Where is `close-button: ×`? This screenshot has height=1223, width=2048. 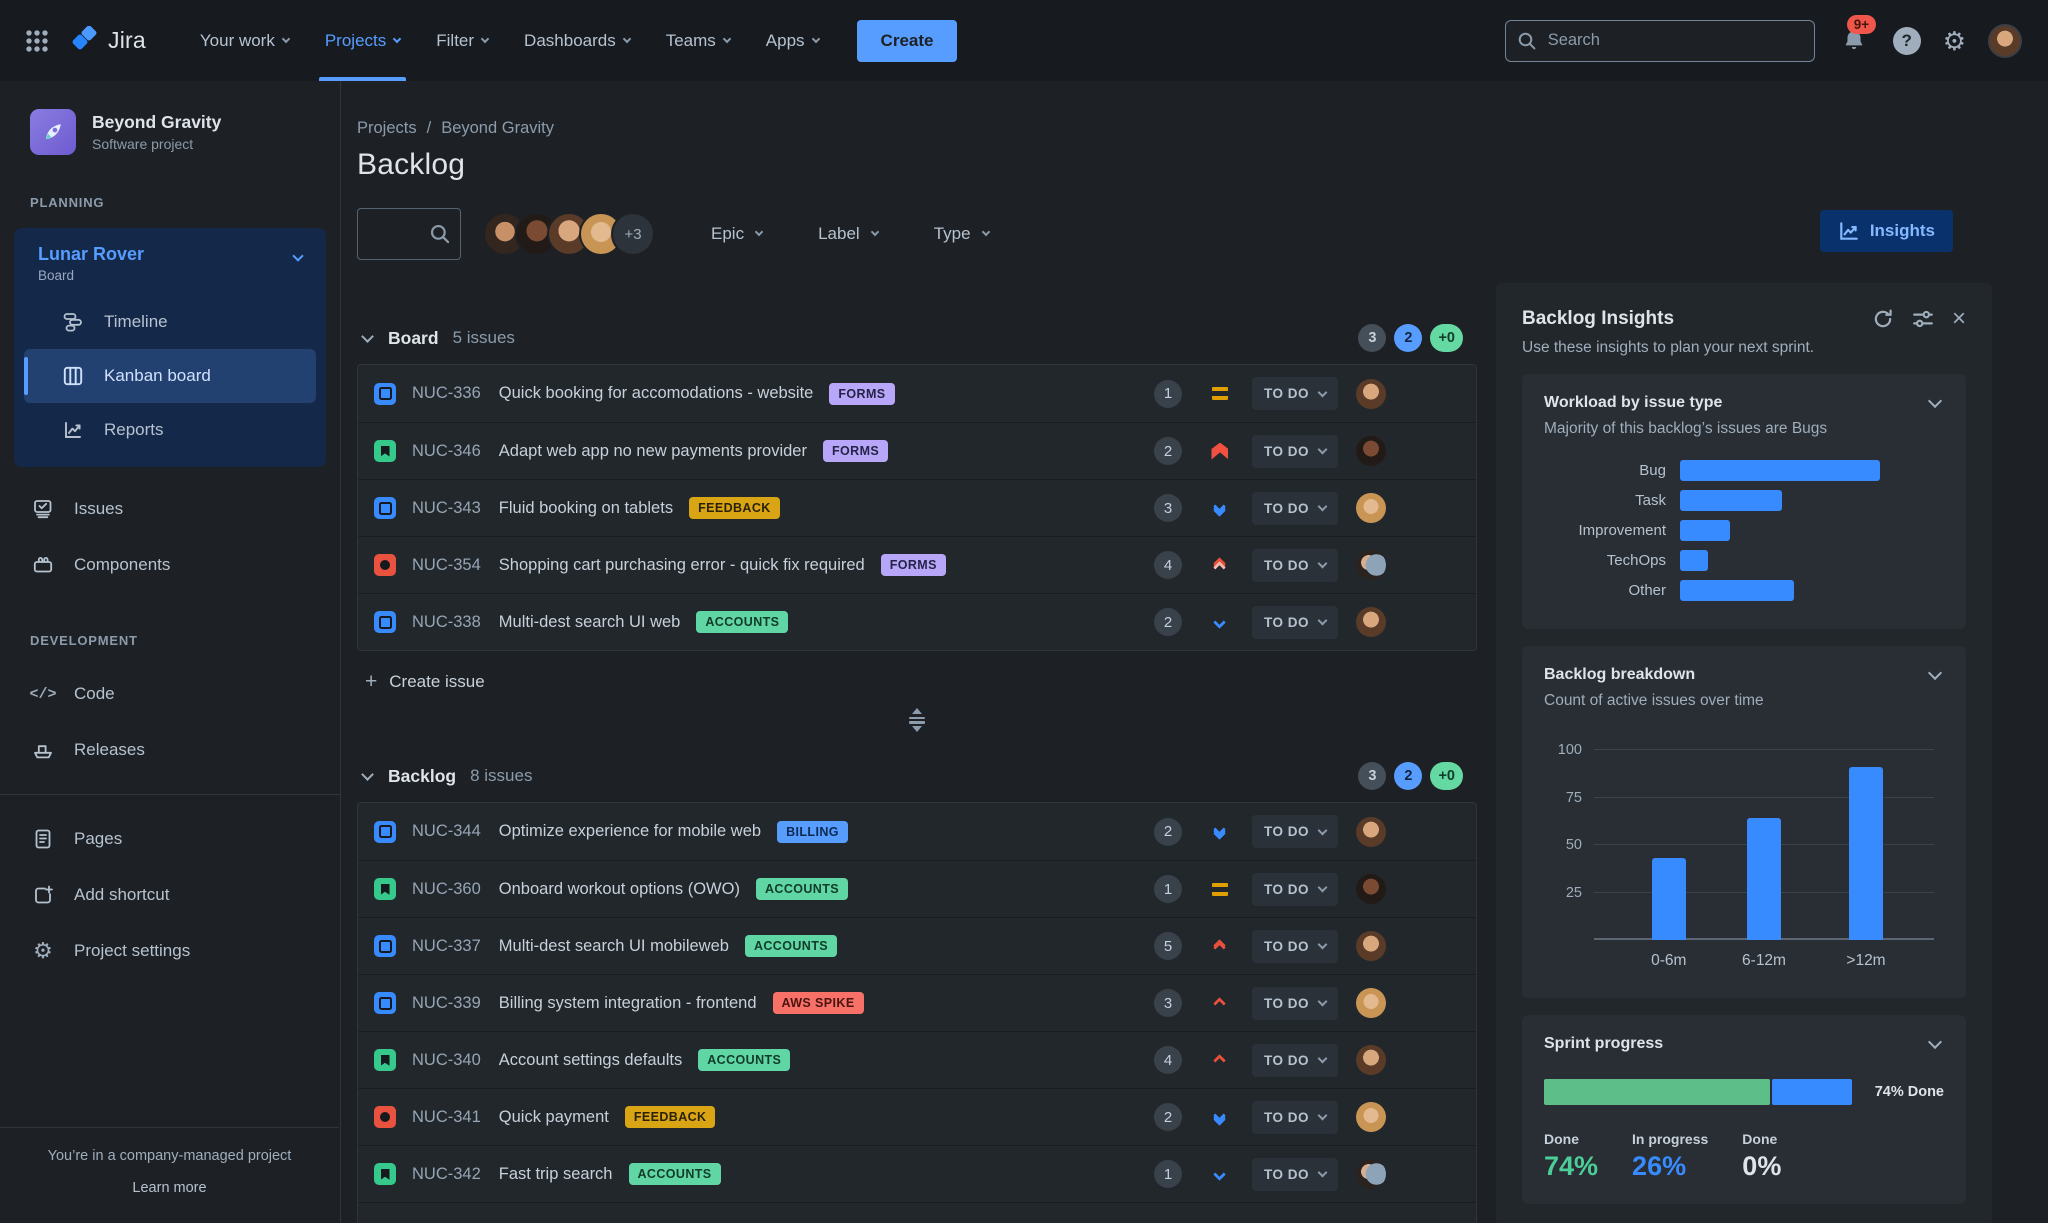
close-button: × is located at coordinates (1959, 319).